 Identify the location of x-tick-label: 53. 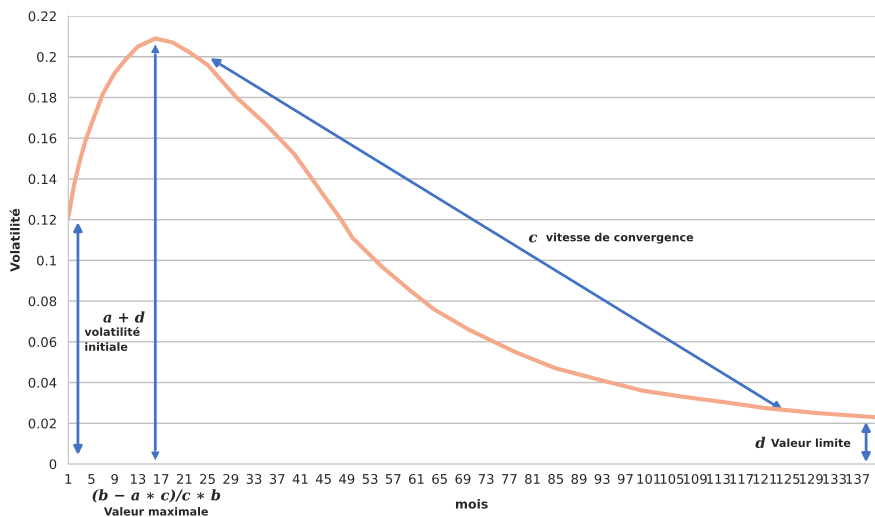
(370, 479).